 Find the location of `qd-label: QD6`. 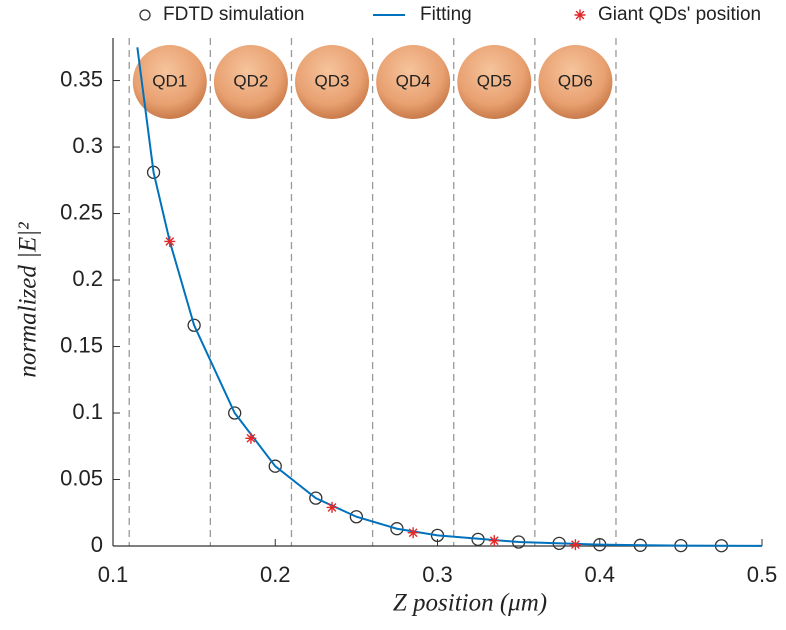

qd-label: QD6 is located at coordinates (575, 80).